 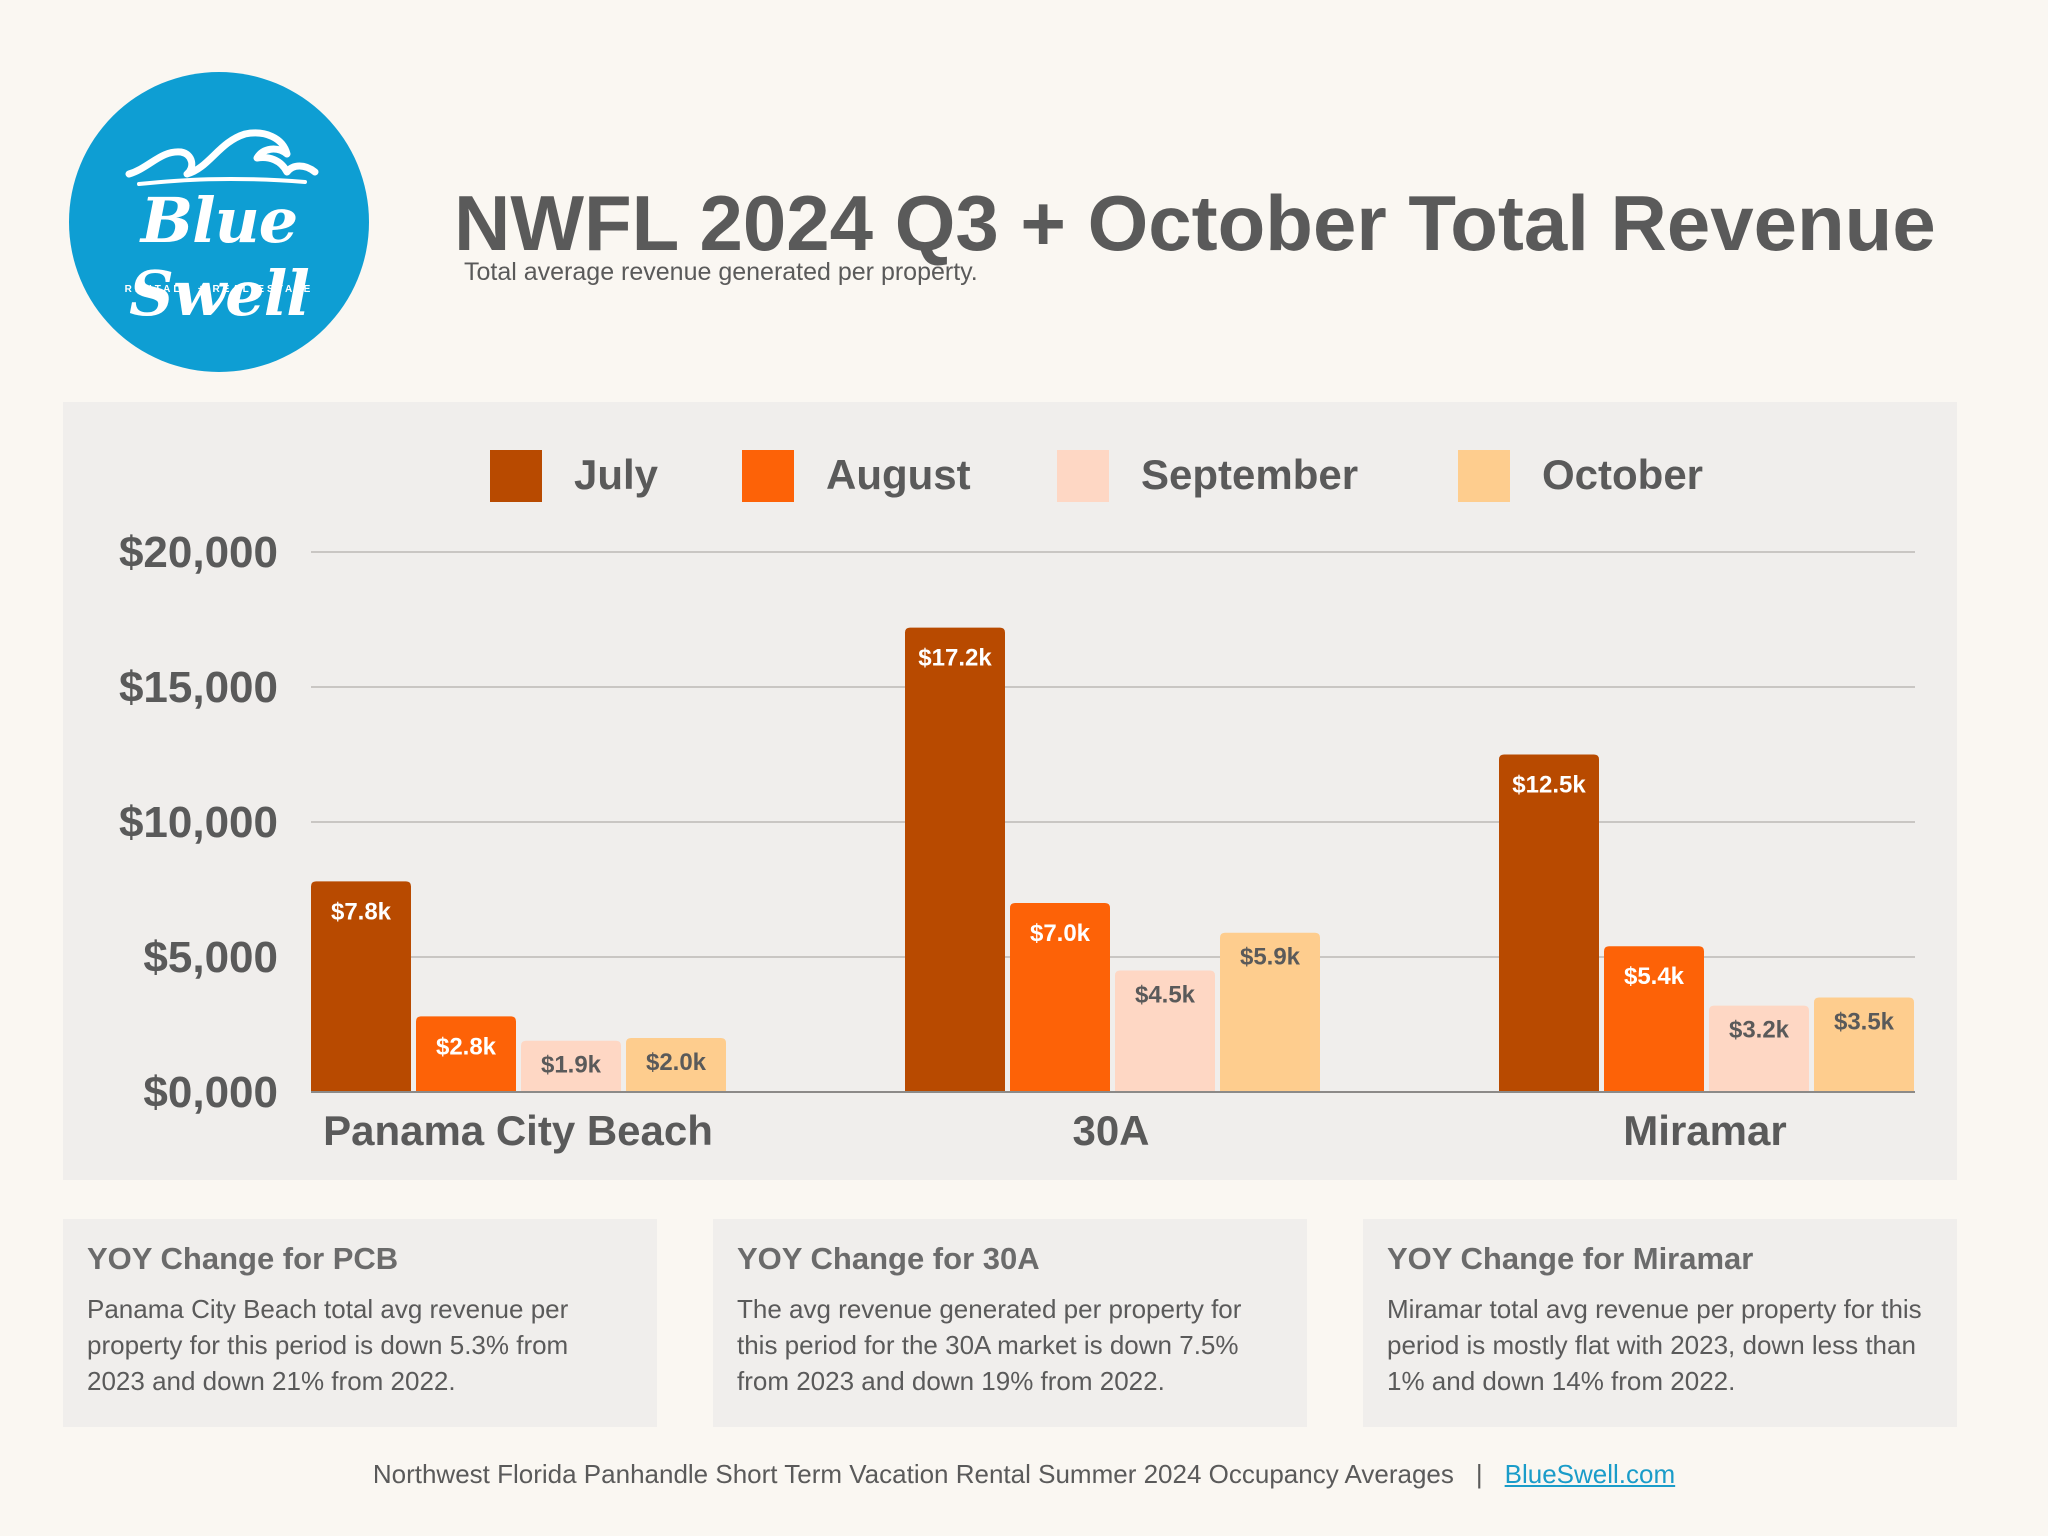 I want to click on data-label: $7.0k, so click(x=1060, y=933).